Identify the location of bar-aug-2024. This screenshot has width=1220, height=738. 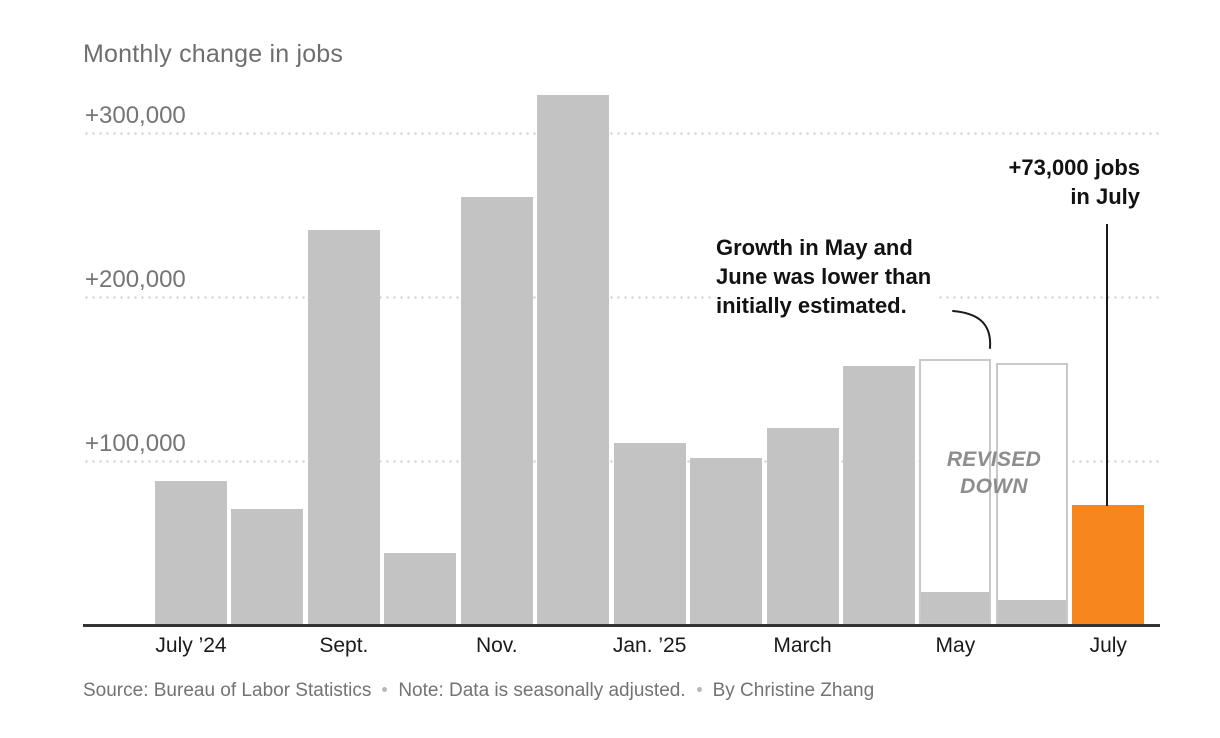
(267, 566).